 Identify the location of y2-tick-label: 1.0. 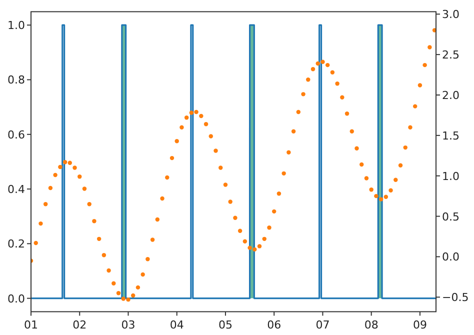
(451, 176).